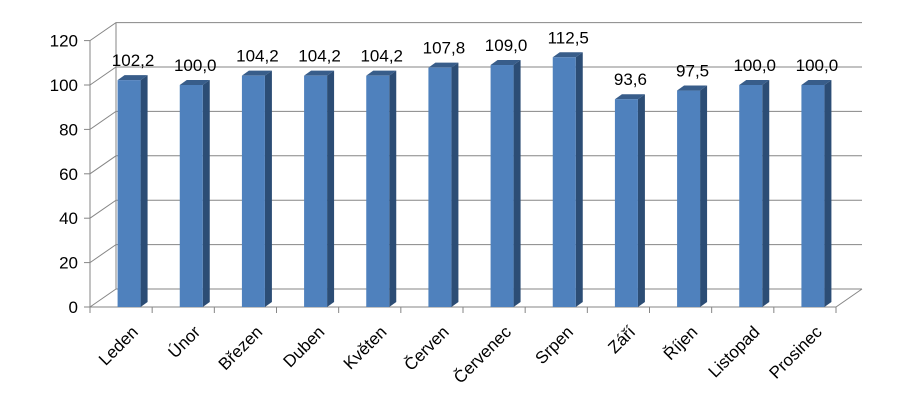 Image resolution: width=908 pixels, height=416 pixels. What do you see at coordinates (365, 347) in the screenshot?
I see `x-tick-label: Květen` at bounding box center [365, 347].